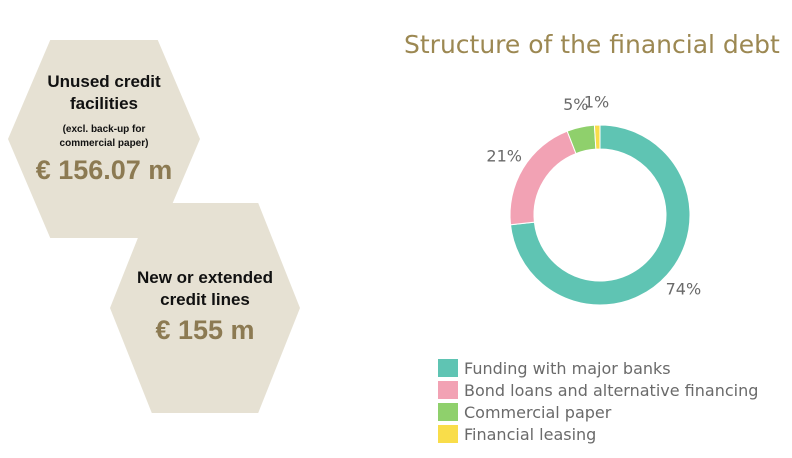  Describe the element at coordinates (538, 412) in the screenshot. I see `legend-label-commercial-paper: Commercial paper` at that location.